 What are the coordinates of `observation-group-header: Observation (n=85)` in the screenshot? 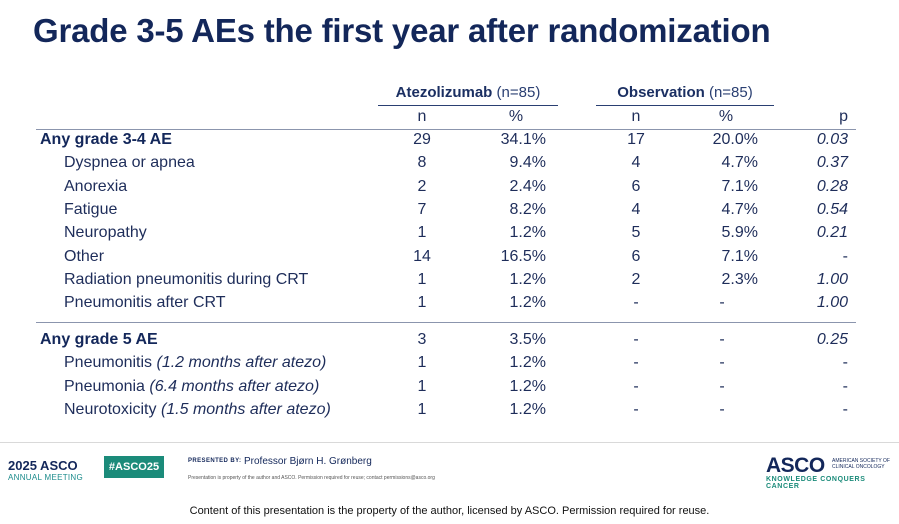 It's located at (685, 95).